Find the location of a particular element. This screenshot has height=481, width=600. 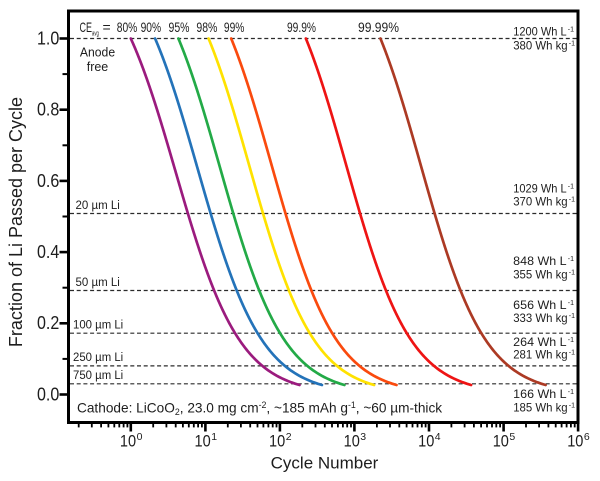

svg-text: 1.0 is located at coordinates (48, 37).